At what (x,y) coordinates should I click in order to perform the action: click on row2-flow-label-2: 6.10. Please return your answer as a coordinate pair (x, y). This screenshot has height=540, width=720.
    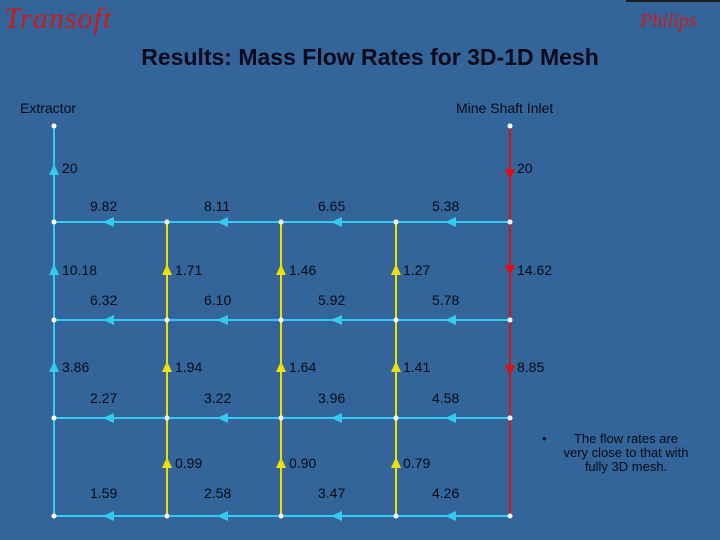
    Looking at the image, I should click on (218, 300).